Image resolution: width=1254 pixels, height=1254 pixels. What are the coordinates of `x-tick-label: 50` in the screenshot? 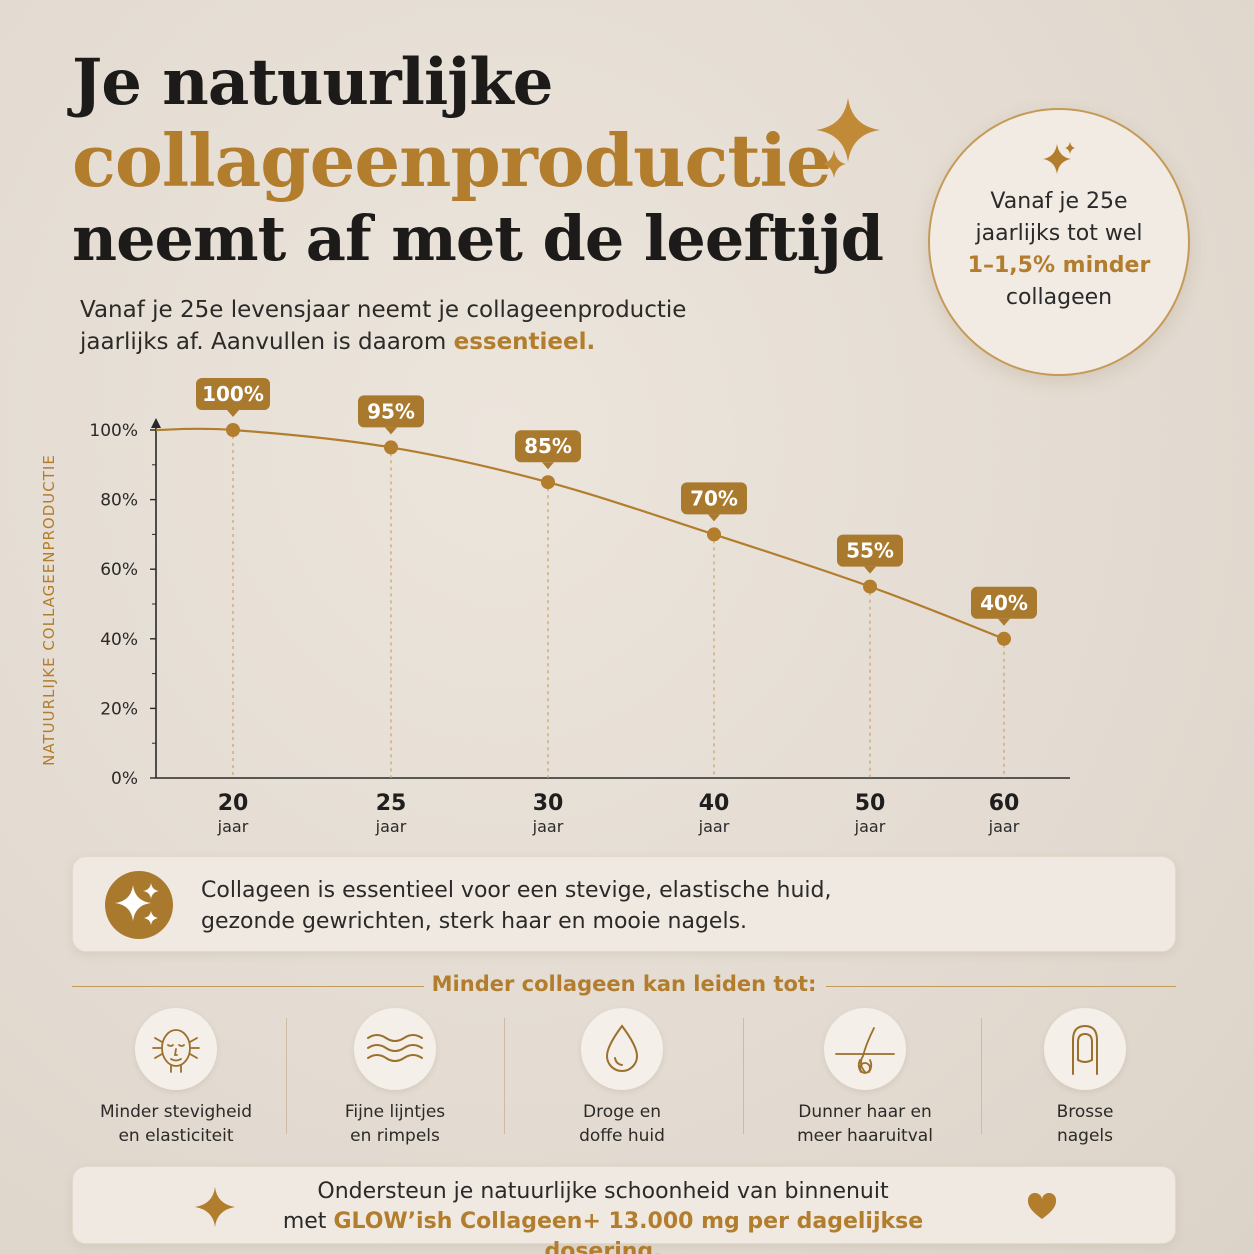 It's located at (870, 803).